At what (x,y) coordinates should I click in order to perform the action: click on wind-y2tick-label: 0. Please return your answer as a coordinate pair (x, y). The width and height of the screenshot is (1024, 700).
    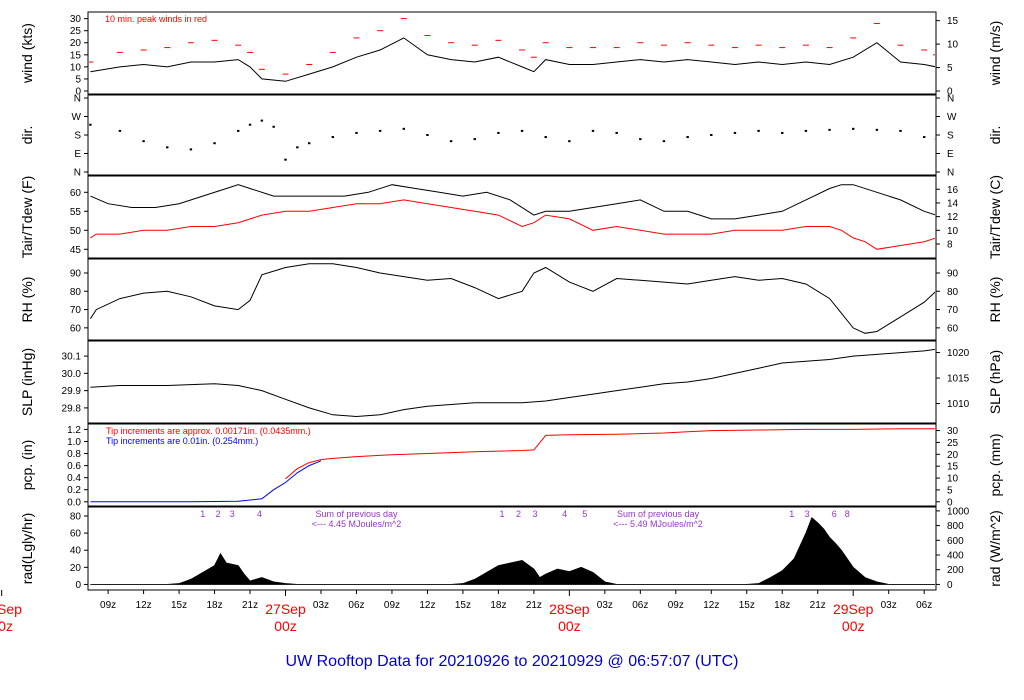
    Looking at the image, I should click on (950, 92).